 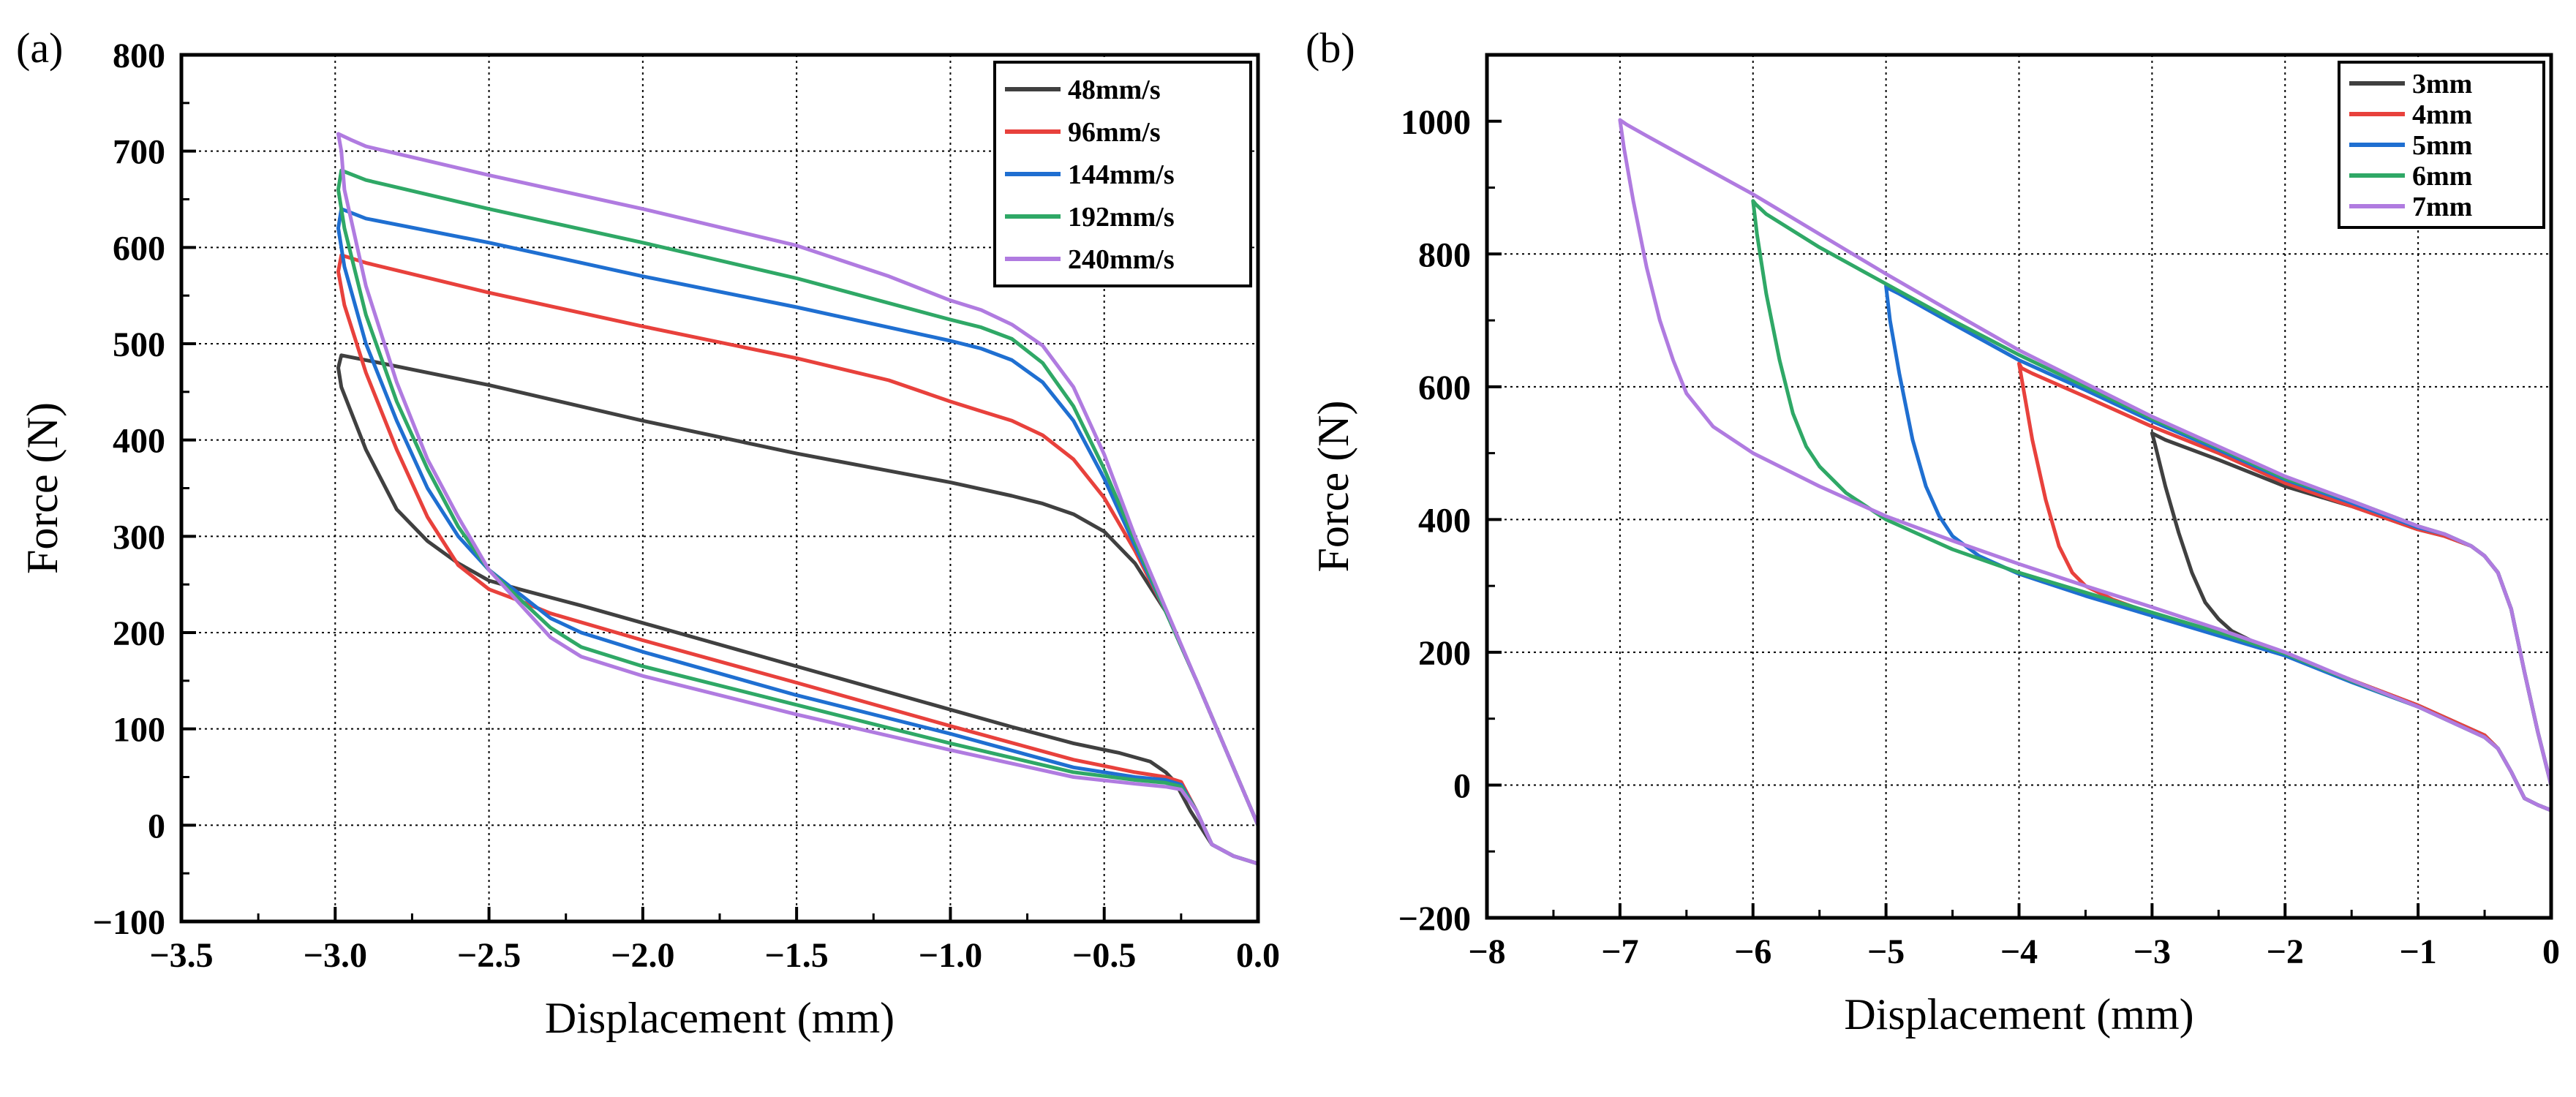 What do you see at coordinates (139, 537) in the screenshot?
I see `y-tick-label: 300` at bounding box center [139, 537].